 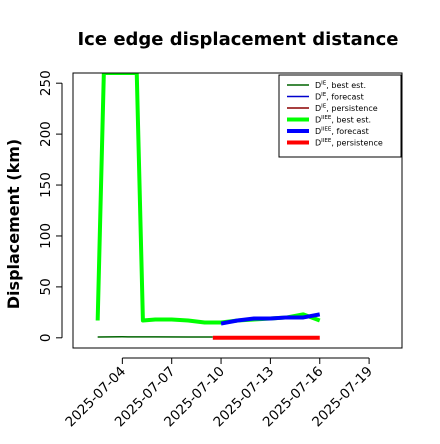 I want to click on y-tick-label: 100, so click(x=46, y=236).